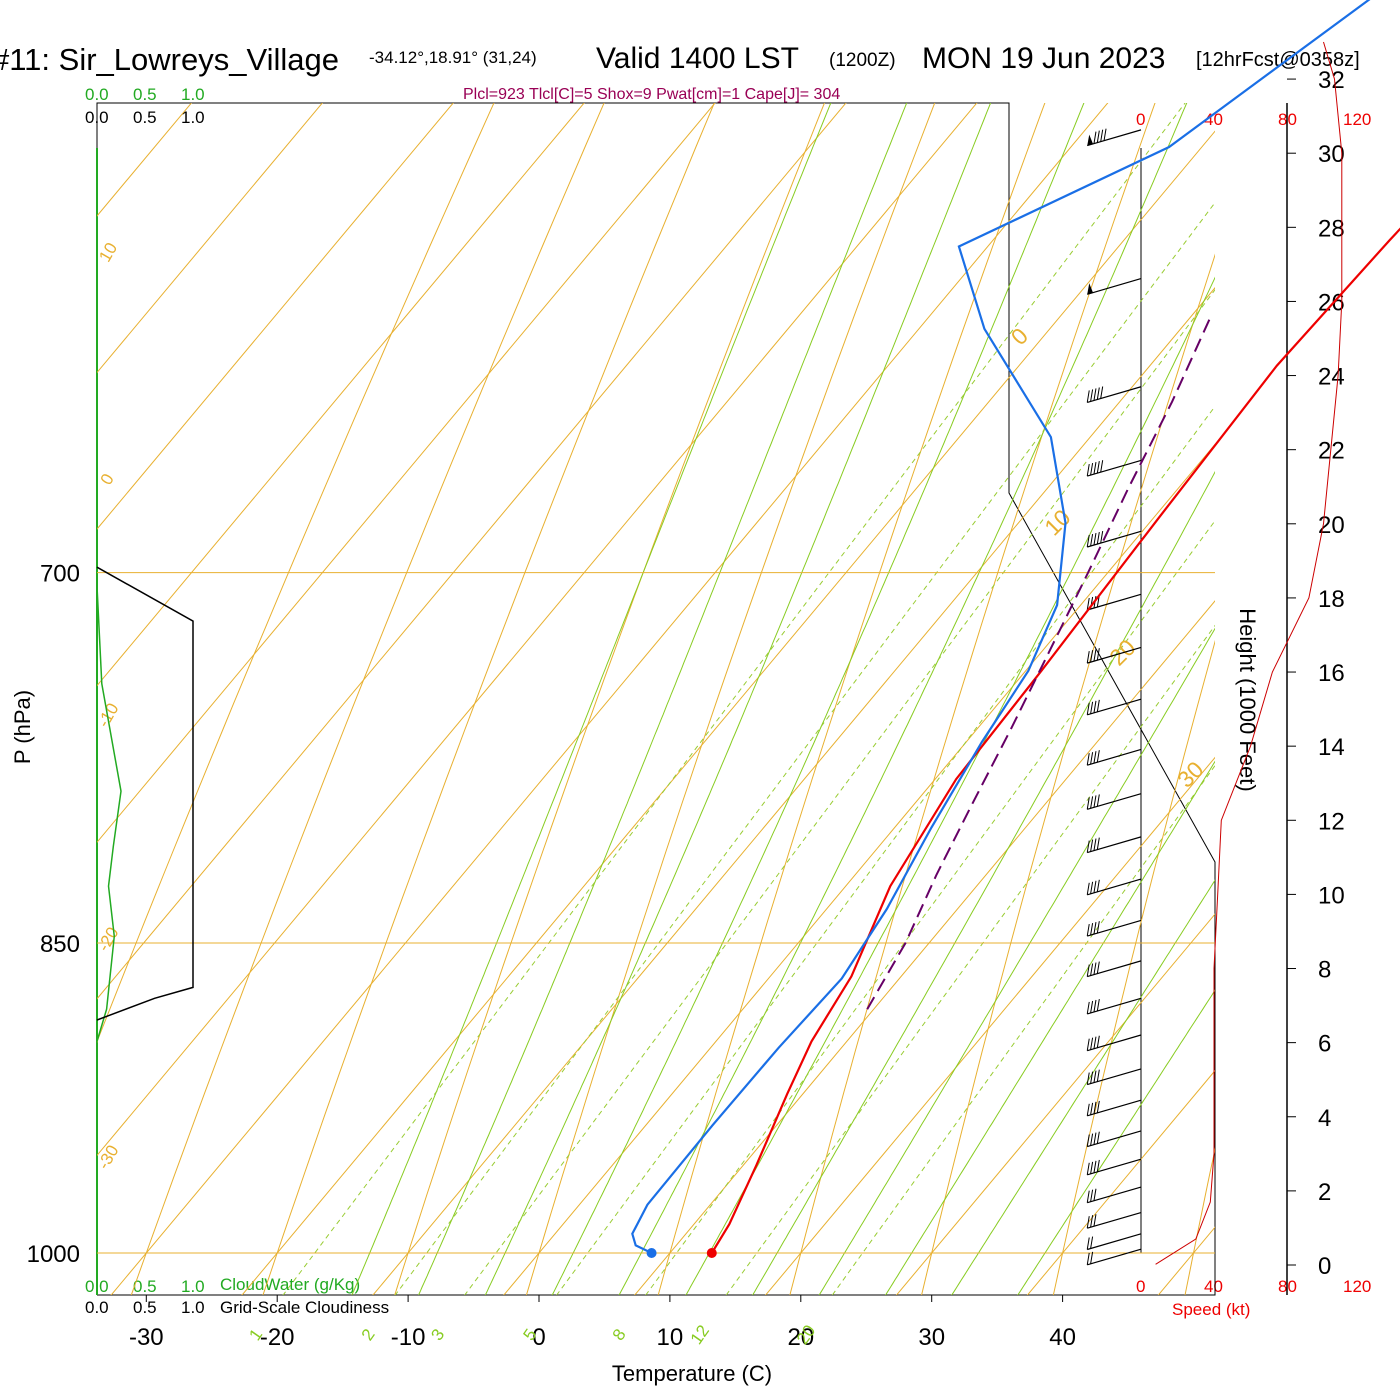 The height and width of the screenshot is (1400, 1400). Describe the element at coordinates (1331, 80) in the screenshot. I see `height-tick-label: 32` at that location.